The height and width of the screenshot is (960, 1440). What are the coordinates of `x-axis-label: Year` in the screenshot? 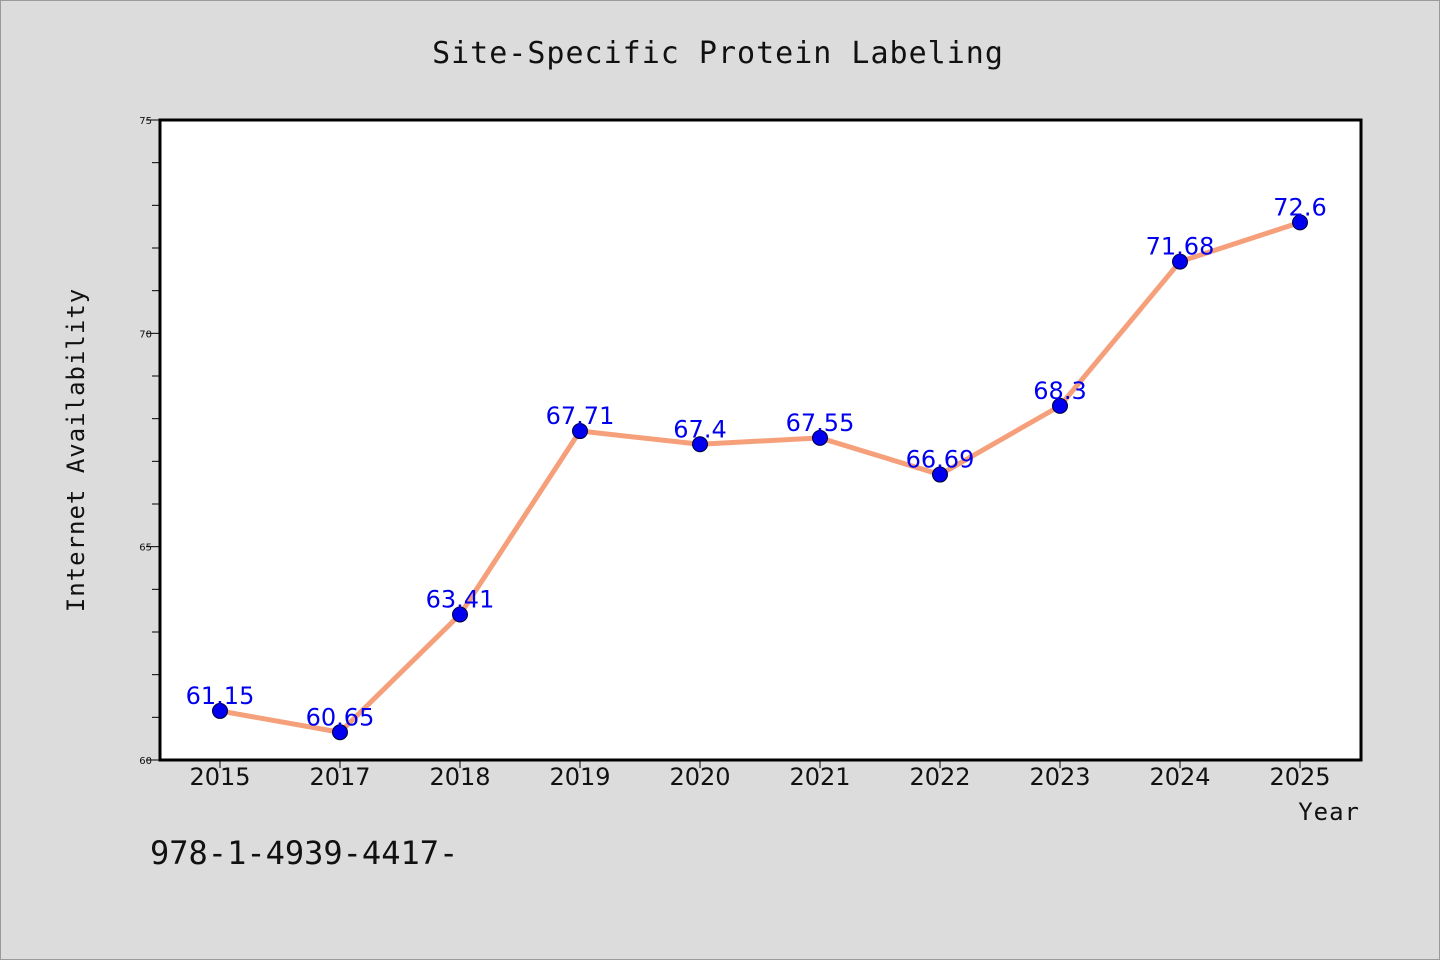 It's located at (1329, 812).